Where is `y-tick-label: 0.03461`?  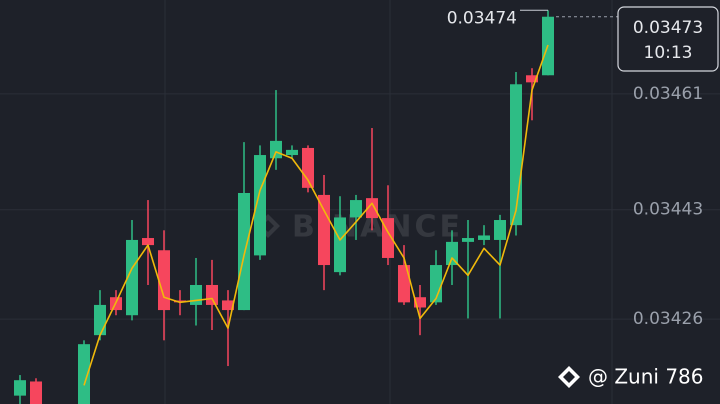 y-tick-label: 0.03461 is located at coordinates (668, 94).